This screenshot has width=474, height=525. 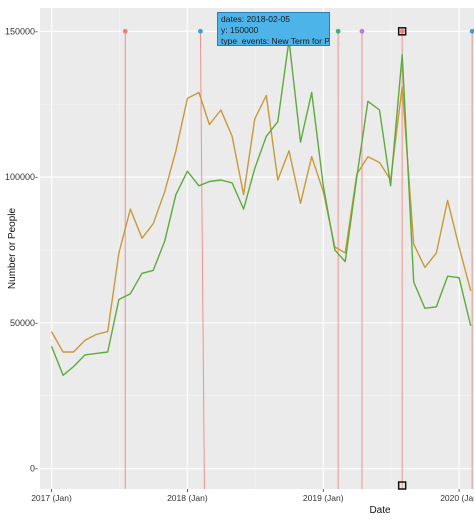 I want to click on x-tick-label: 2017 (Jan), so click(x=51, y=498).